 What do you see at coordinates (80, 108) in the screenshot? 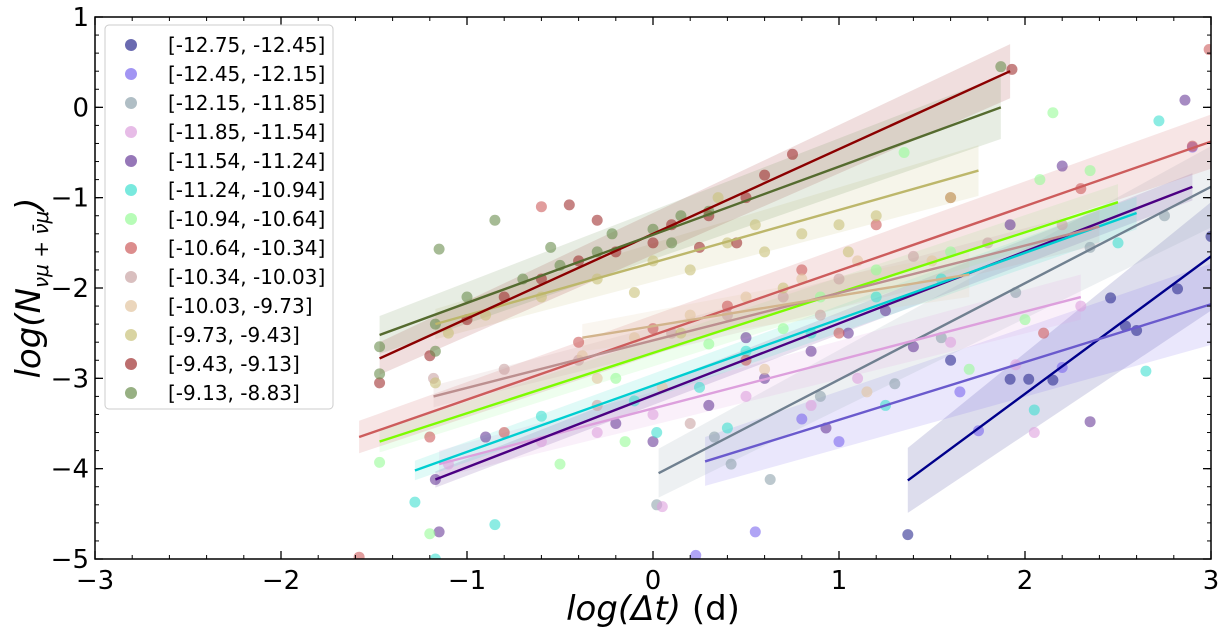
I see `y-tick-label-5: 0` at bounding box center [80, 108].